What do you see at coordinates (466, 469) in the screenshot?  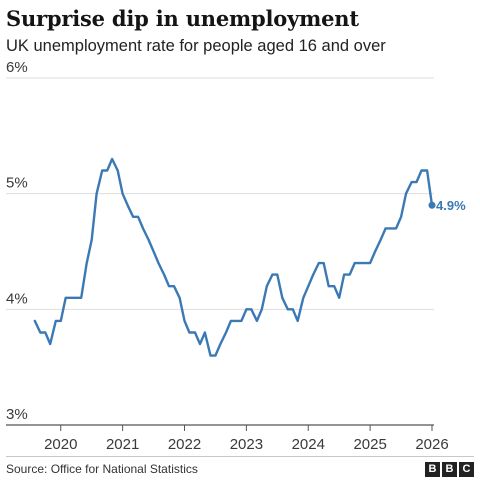 I see `bbc-logo-block: C` at bounding box center [466, 469].